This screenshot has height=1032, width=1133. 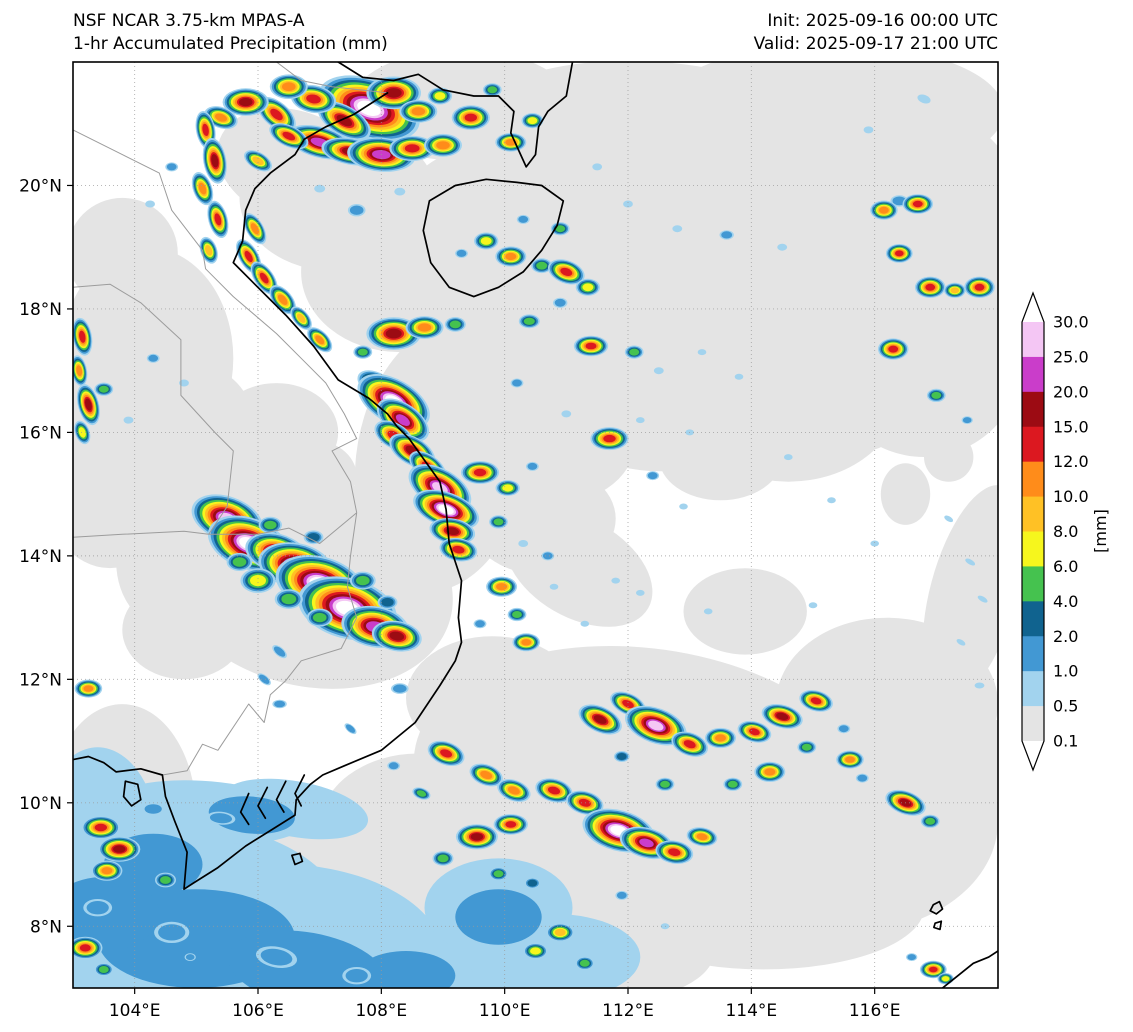 I want to click on colorbar-tick-label: 12.0, so click(x=1071, y=461).